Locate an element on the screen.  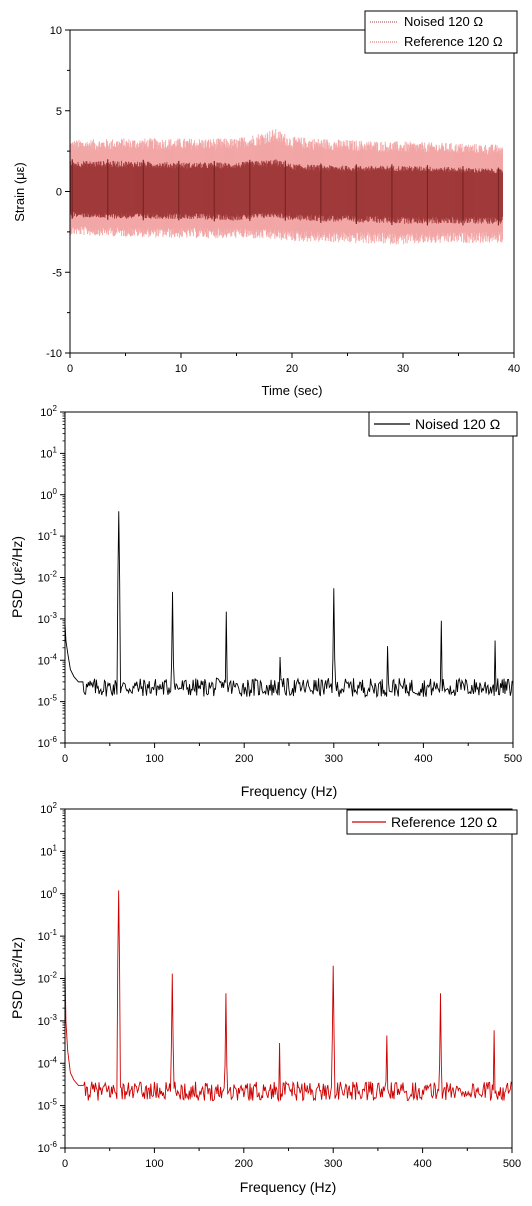
legend-label-noised-psd: Noised 120 Ω is located at coordinates (457, 424).